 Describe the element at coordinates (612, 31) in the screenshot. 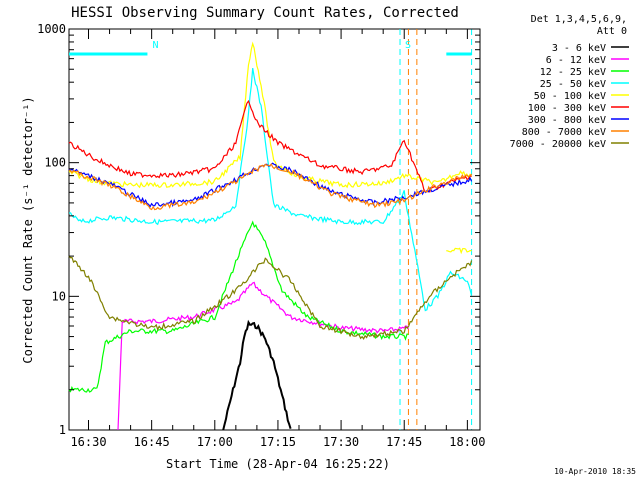

I see `legend-header-line-2: Att 0` at that location.